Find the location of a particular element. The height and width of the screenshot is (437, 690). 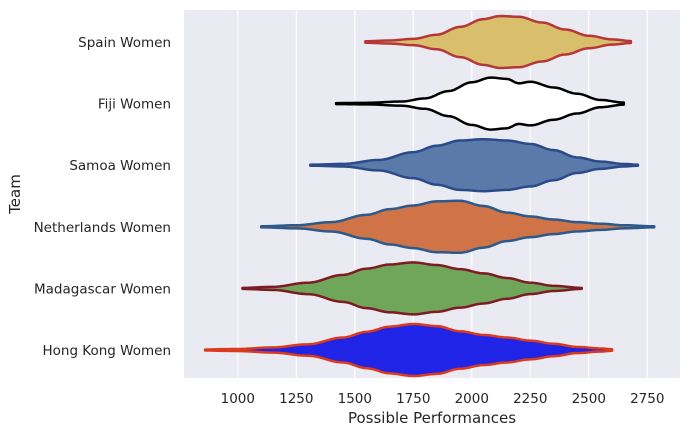

x-tick-label: 1250 is located at coordinates (296, 399).